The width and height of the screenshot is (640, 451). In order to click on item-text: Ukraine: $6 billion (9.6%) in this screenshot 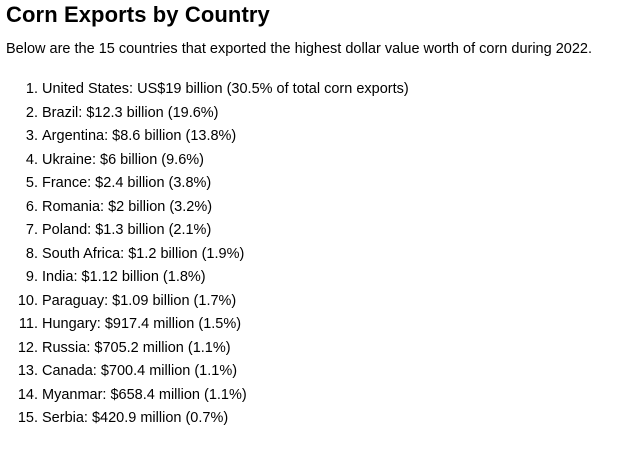, I will do `click(123, 159)`.